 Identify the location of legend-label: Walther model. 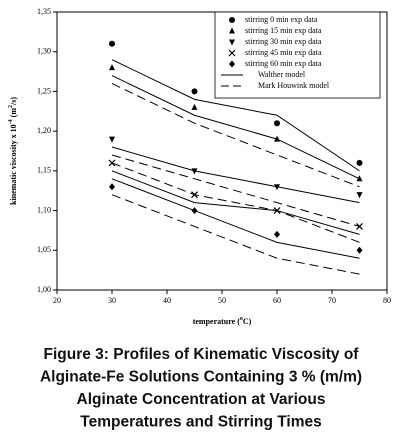
(282, 74).